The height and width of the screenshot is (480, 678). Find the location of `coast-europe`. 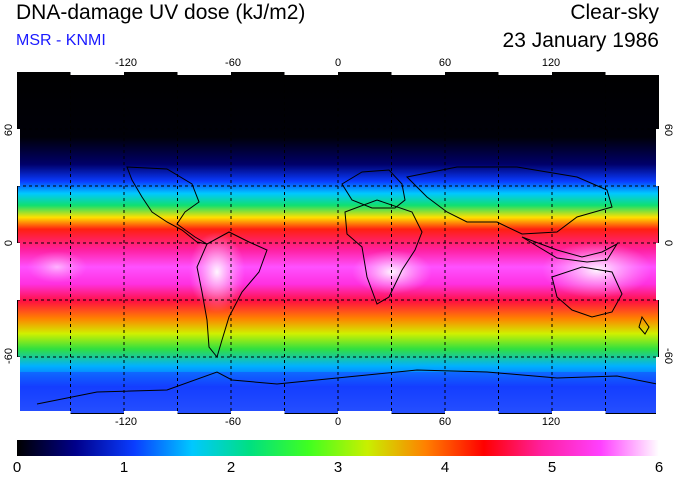

coast-europe is located at coordinates (373, 189).